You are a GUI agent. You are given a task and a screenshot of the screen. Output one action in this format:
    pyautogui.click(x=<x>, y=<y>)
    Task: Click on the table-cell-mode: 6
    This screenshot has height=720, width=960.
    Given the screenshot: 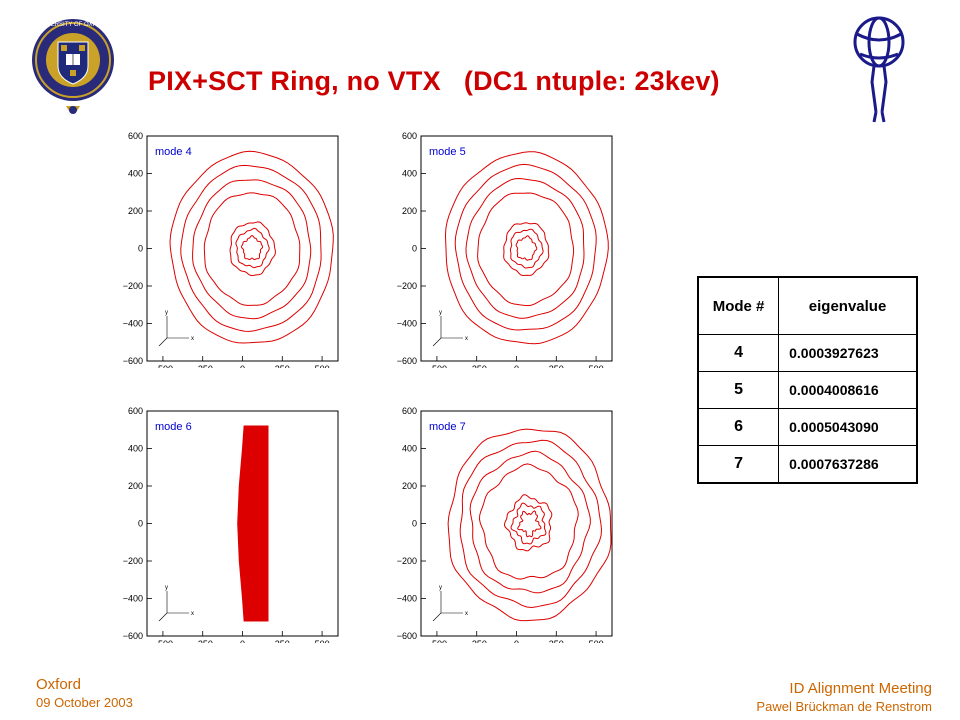 What is the action you would take?
    pyautogui.click(x=738, y=427)
    